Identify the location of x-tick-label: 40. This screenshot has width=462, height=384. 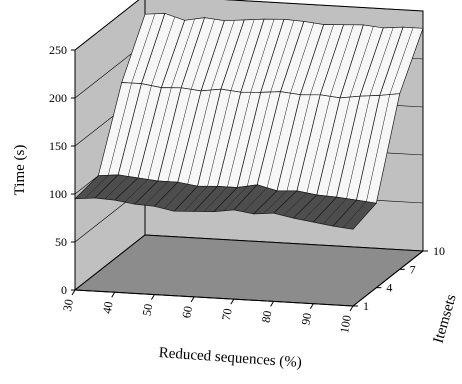
(108, 307).